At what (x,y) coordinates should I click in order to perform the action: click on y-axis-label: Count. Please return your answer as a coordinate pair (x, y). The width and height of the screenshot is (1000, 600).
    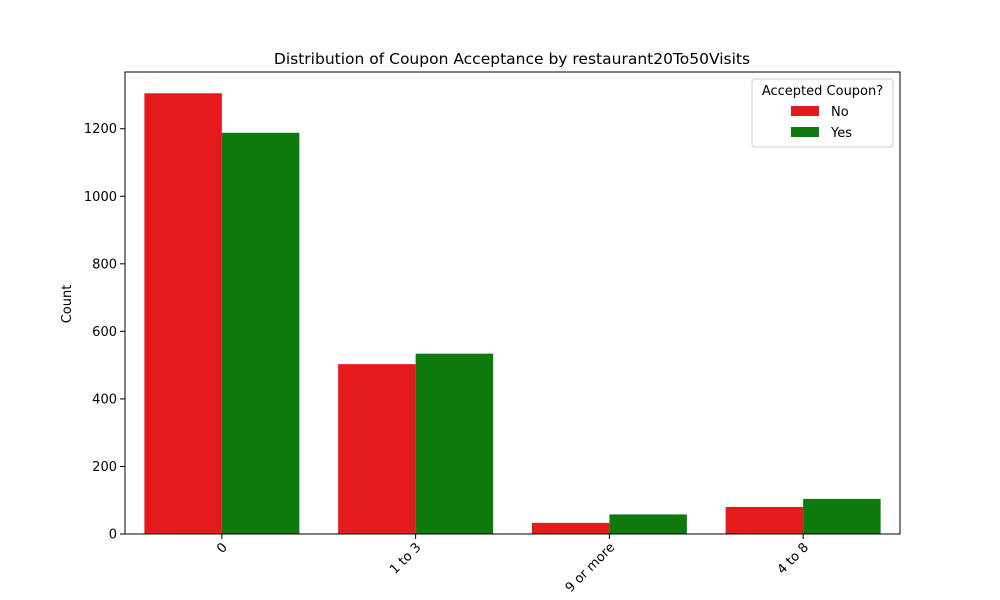
    Looking at the image, I should click on (67, 304).